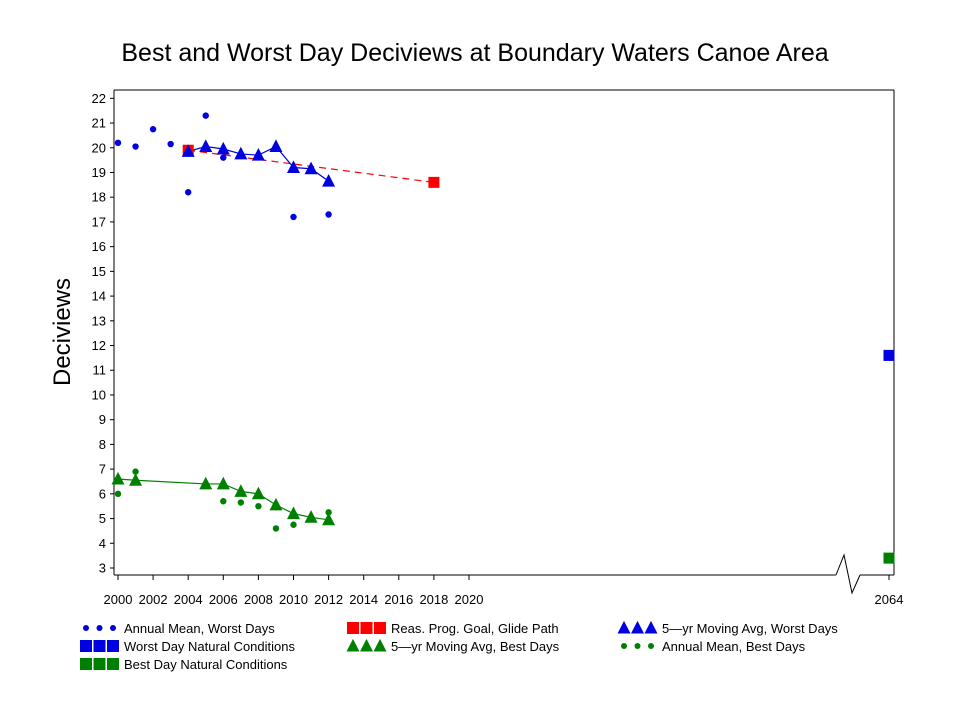  What do you see at coordinates (102, 518) in the screenshot?
I see `y-tick-label: 5` at bounding box center [102, 518].